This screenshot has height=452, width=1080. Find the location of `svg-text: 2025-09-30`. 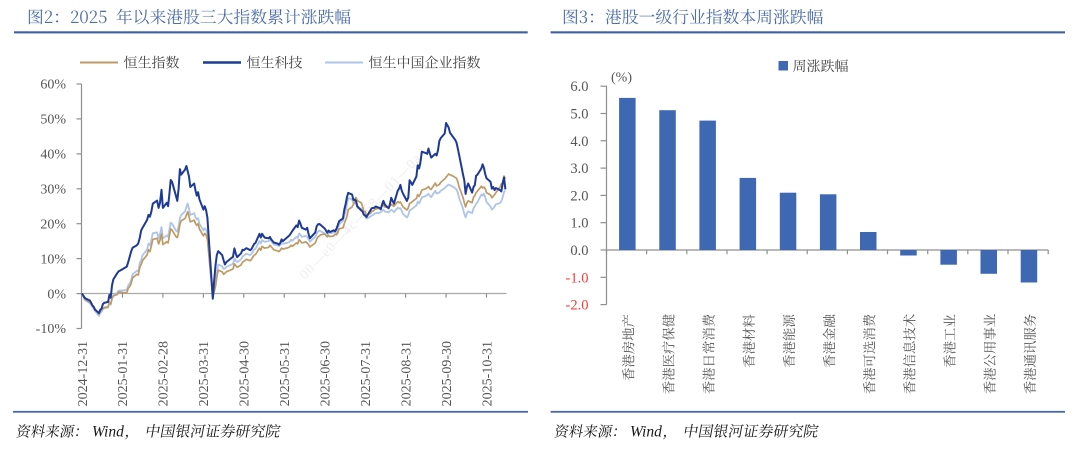

svg-text: 2025-09-30 is located at coordinates (447, 373).